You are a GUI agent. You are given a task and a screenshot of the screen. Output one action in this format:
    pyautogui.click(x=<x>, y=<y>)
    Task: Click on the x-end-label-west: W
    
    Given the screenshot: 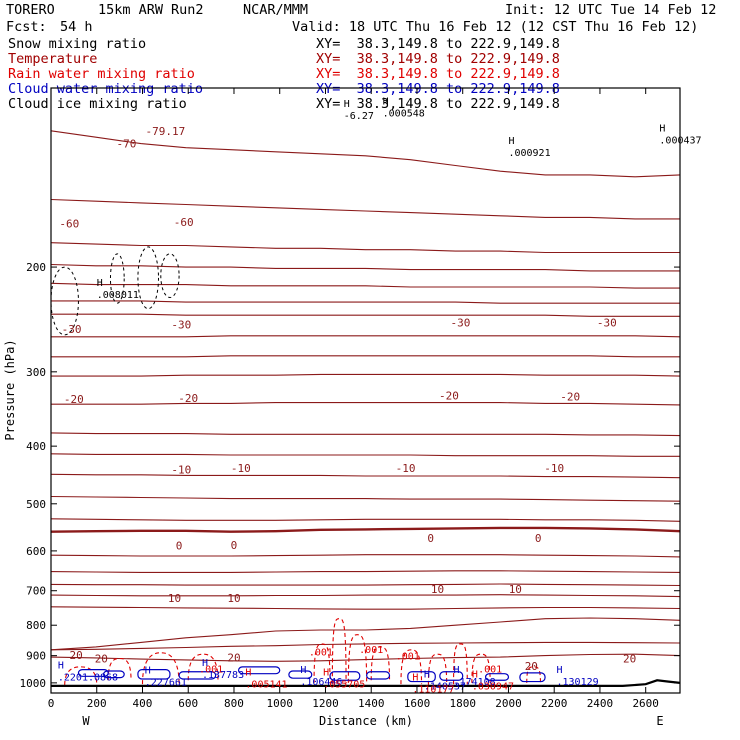 What is the action you would take?
    pyautogui.click(x=86, y=721)
    